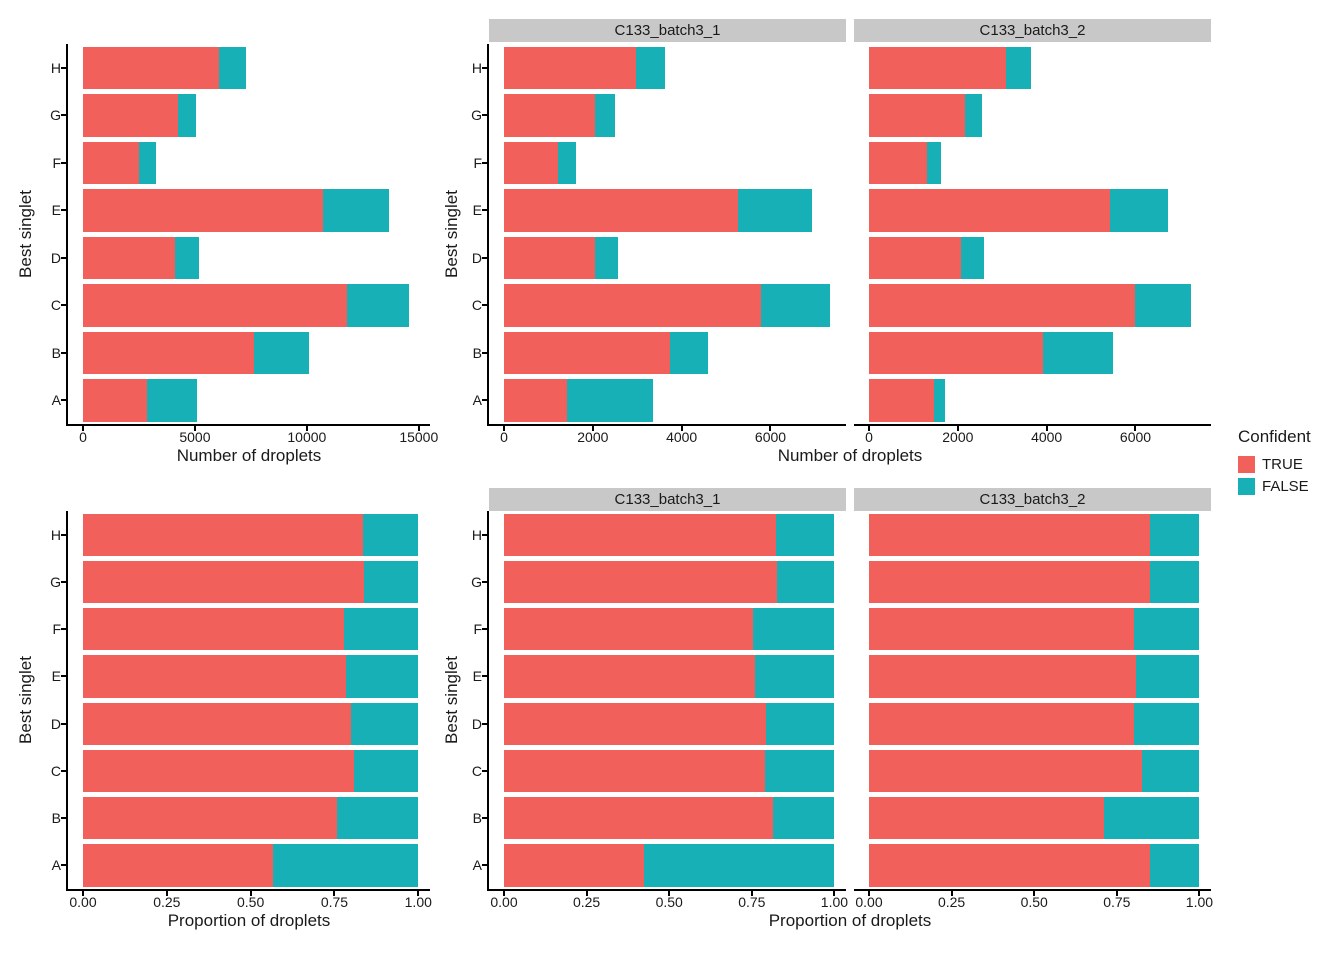  What do you see at coordinates (378, 305) in the screenshot?
I see `bar-segment-false-C` at bounding box center [378, 305].